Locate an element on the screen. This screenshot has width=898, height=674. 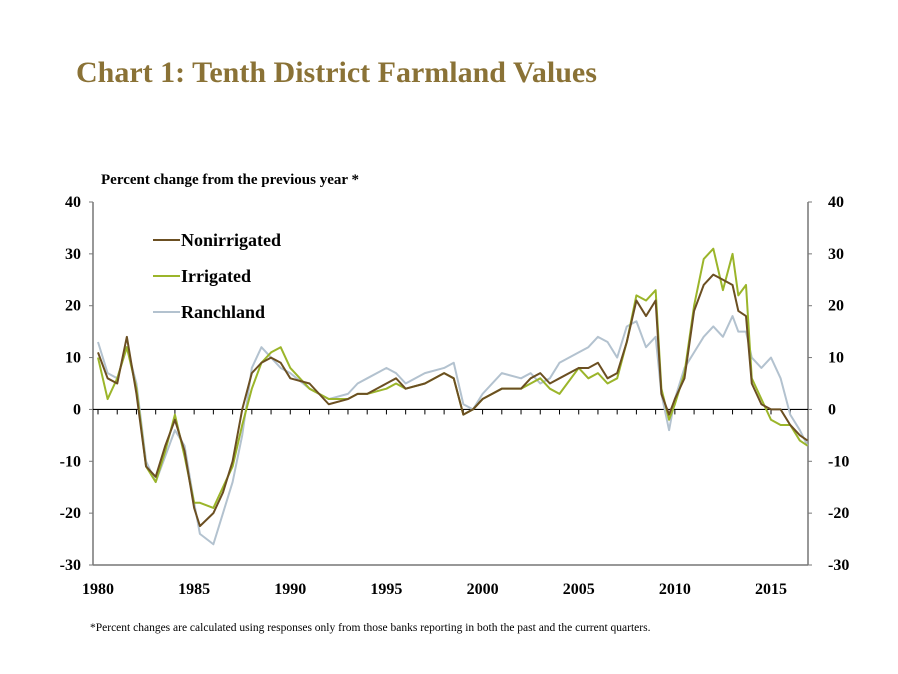
x-tick-label: 1990 is located at coordinates (290, 589).